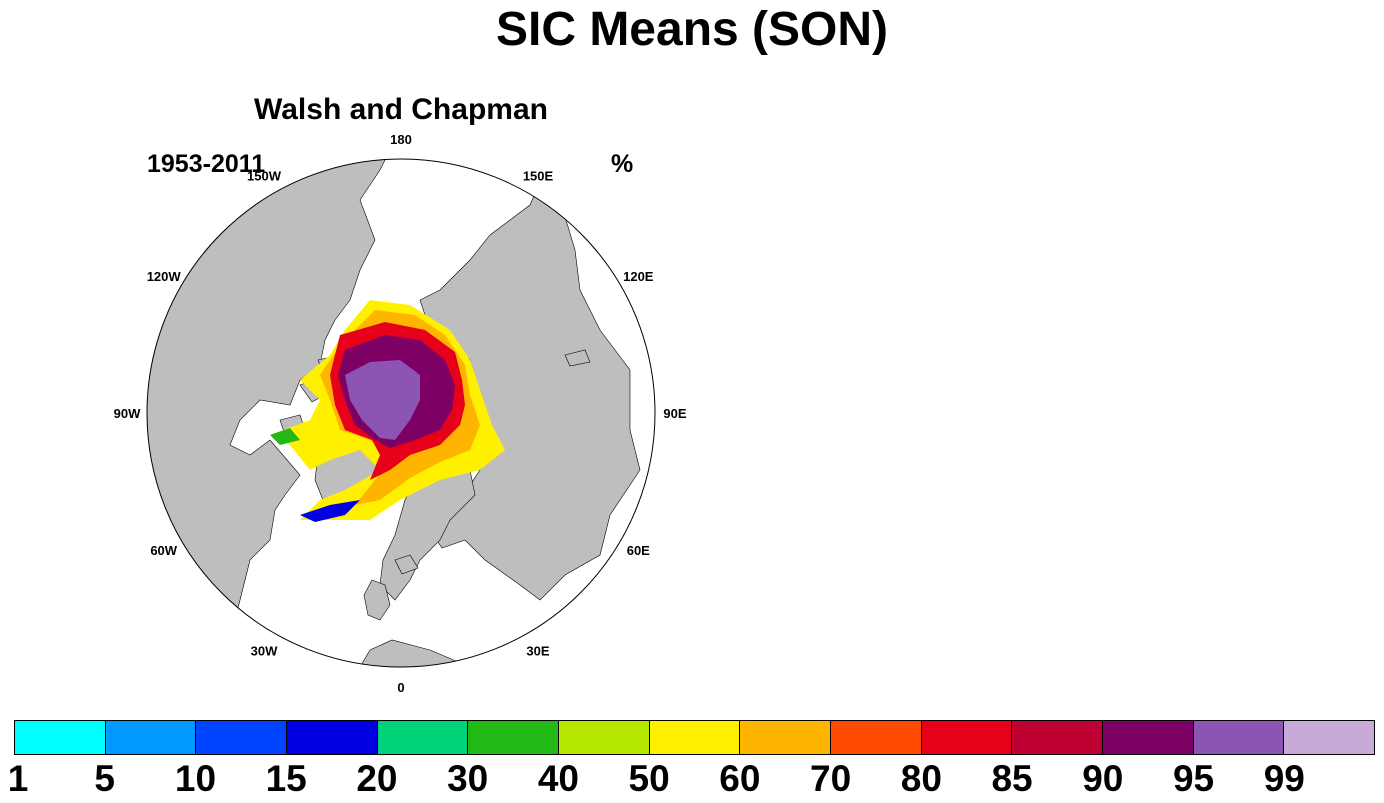  What do you see at coordinates (269, 413) in the screenshot?
I see `north-america` at bounding box center [269, 413].